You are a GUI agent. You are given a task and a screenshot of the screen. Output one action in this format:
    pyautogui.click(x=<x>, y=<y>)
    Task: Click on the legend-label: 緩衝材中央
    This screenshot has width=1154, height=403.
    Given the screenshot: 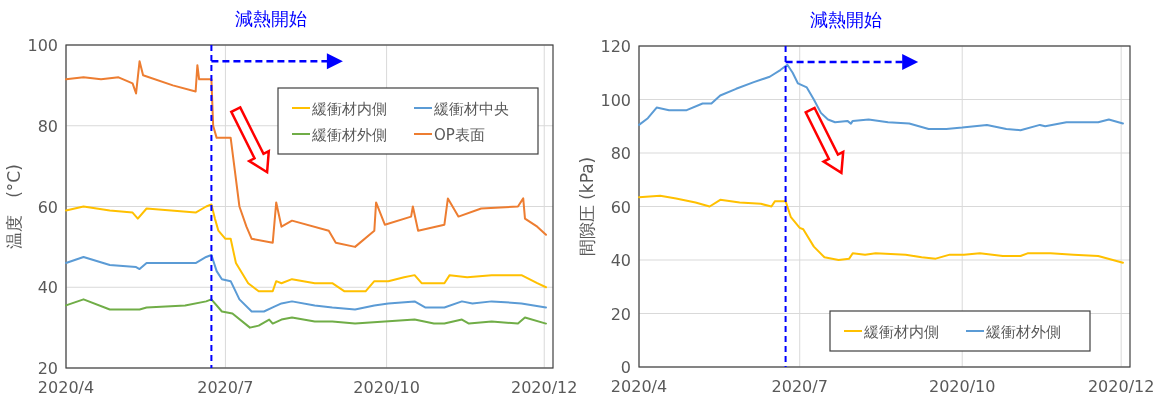 What is the action you would take?
    pyautogui.click(x=471, y=109)
    